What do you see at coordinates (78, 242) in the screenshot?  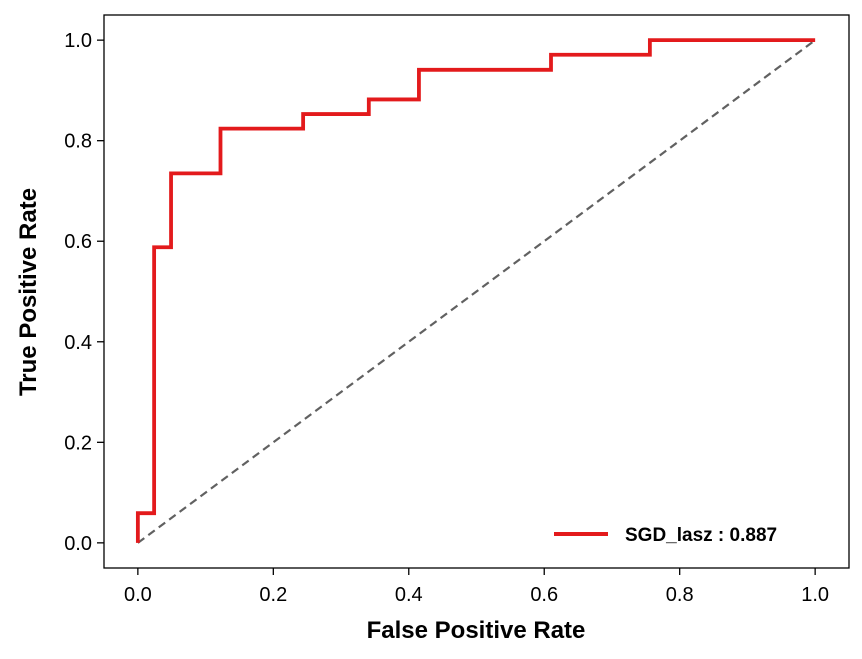 I see `y-tick-label: 0.6` at bounding box center [78, 242].